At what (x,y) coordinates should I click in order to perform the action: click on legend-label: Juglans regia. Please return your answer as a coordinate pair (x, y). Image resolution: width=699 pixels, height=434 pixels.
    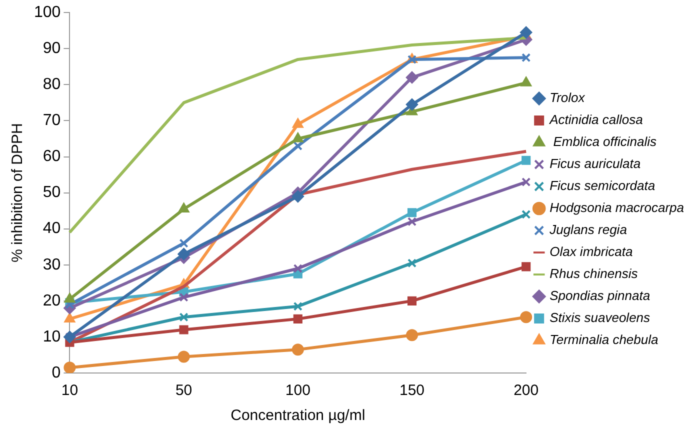
    Looking at the image, I should click on (587, 230).